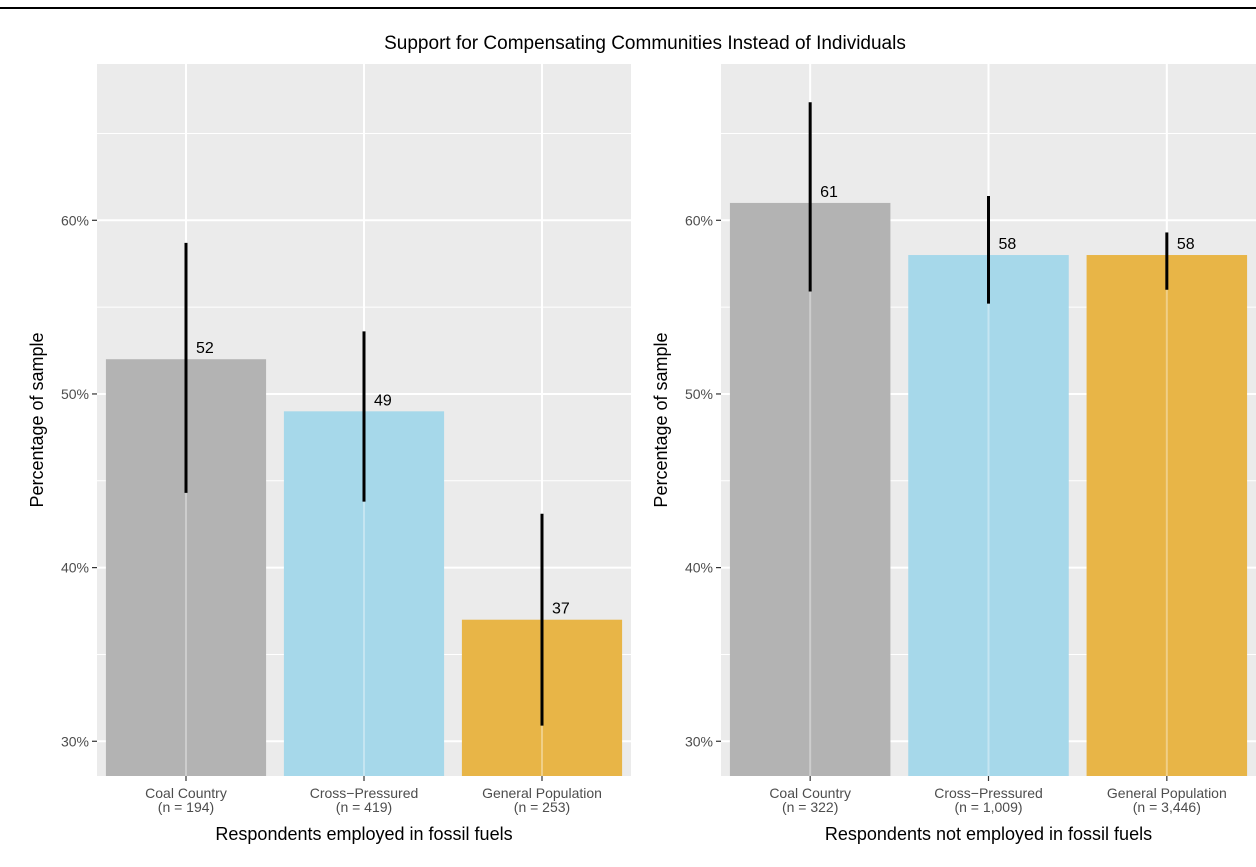 Image resolution: width=1256 pixels, height=867 pixels. Describe the element at coordinates (1167, 807) in the screenshot. I see `panel-2-sample-size-3: (n = 3,446)` at that location.